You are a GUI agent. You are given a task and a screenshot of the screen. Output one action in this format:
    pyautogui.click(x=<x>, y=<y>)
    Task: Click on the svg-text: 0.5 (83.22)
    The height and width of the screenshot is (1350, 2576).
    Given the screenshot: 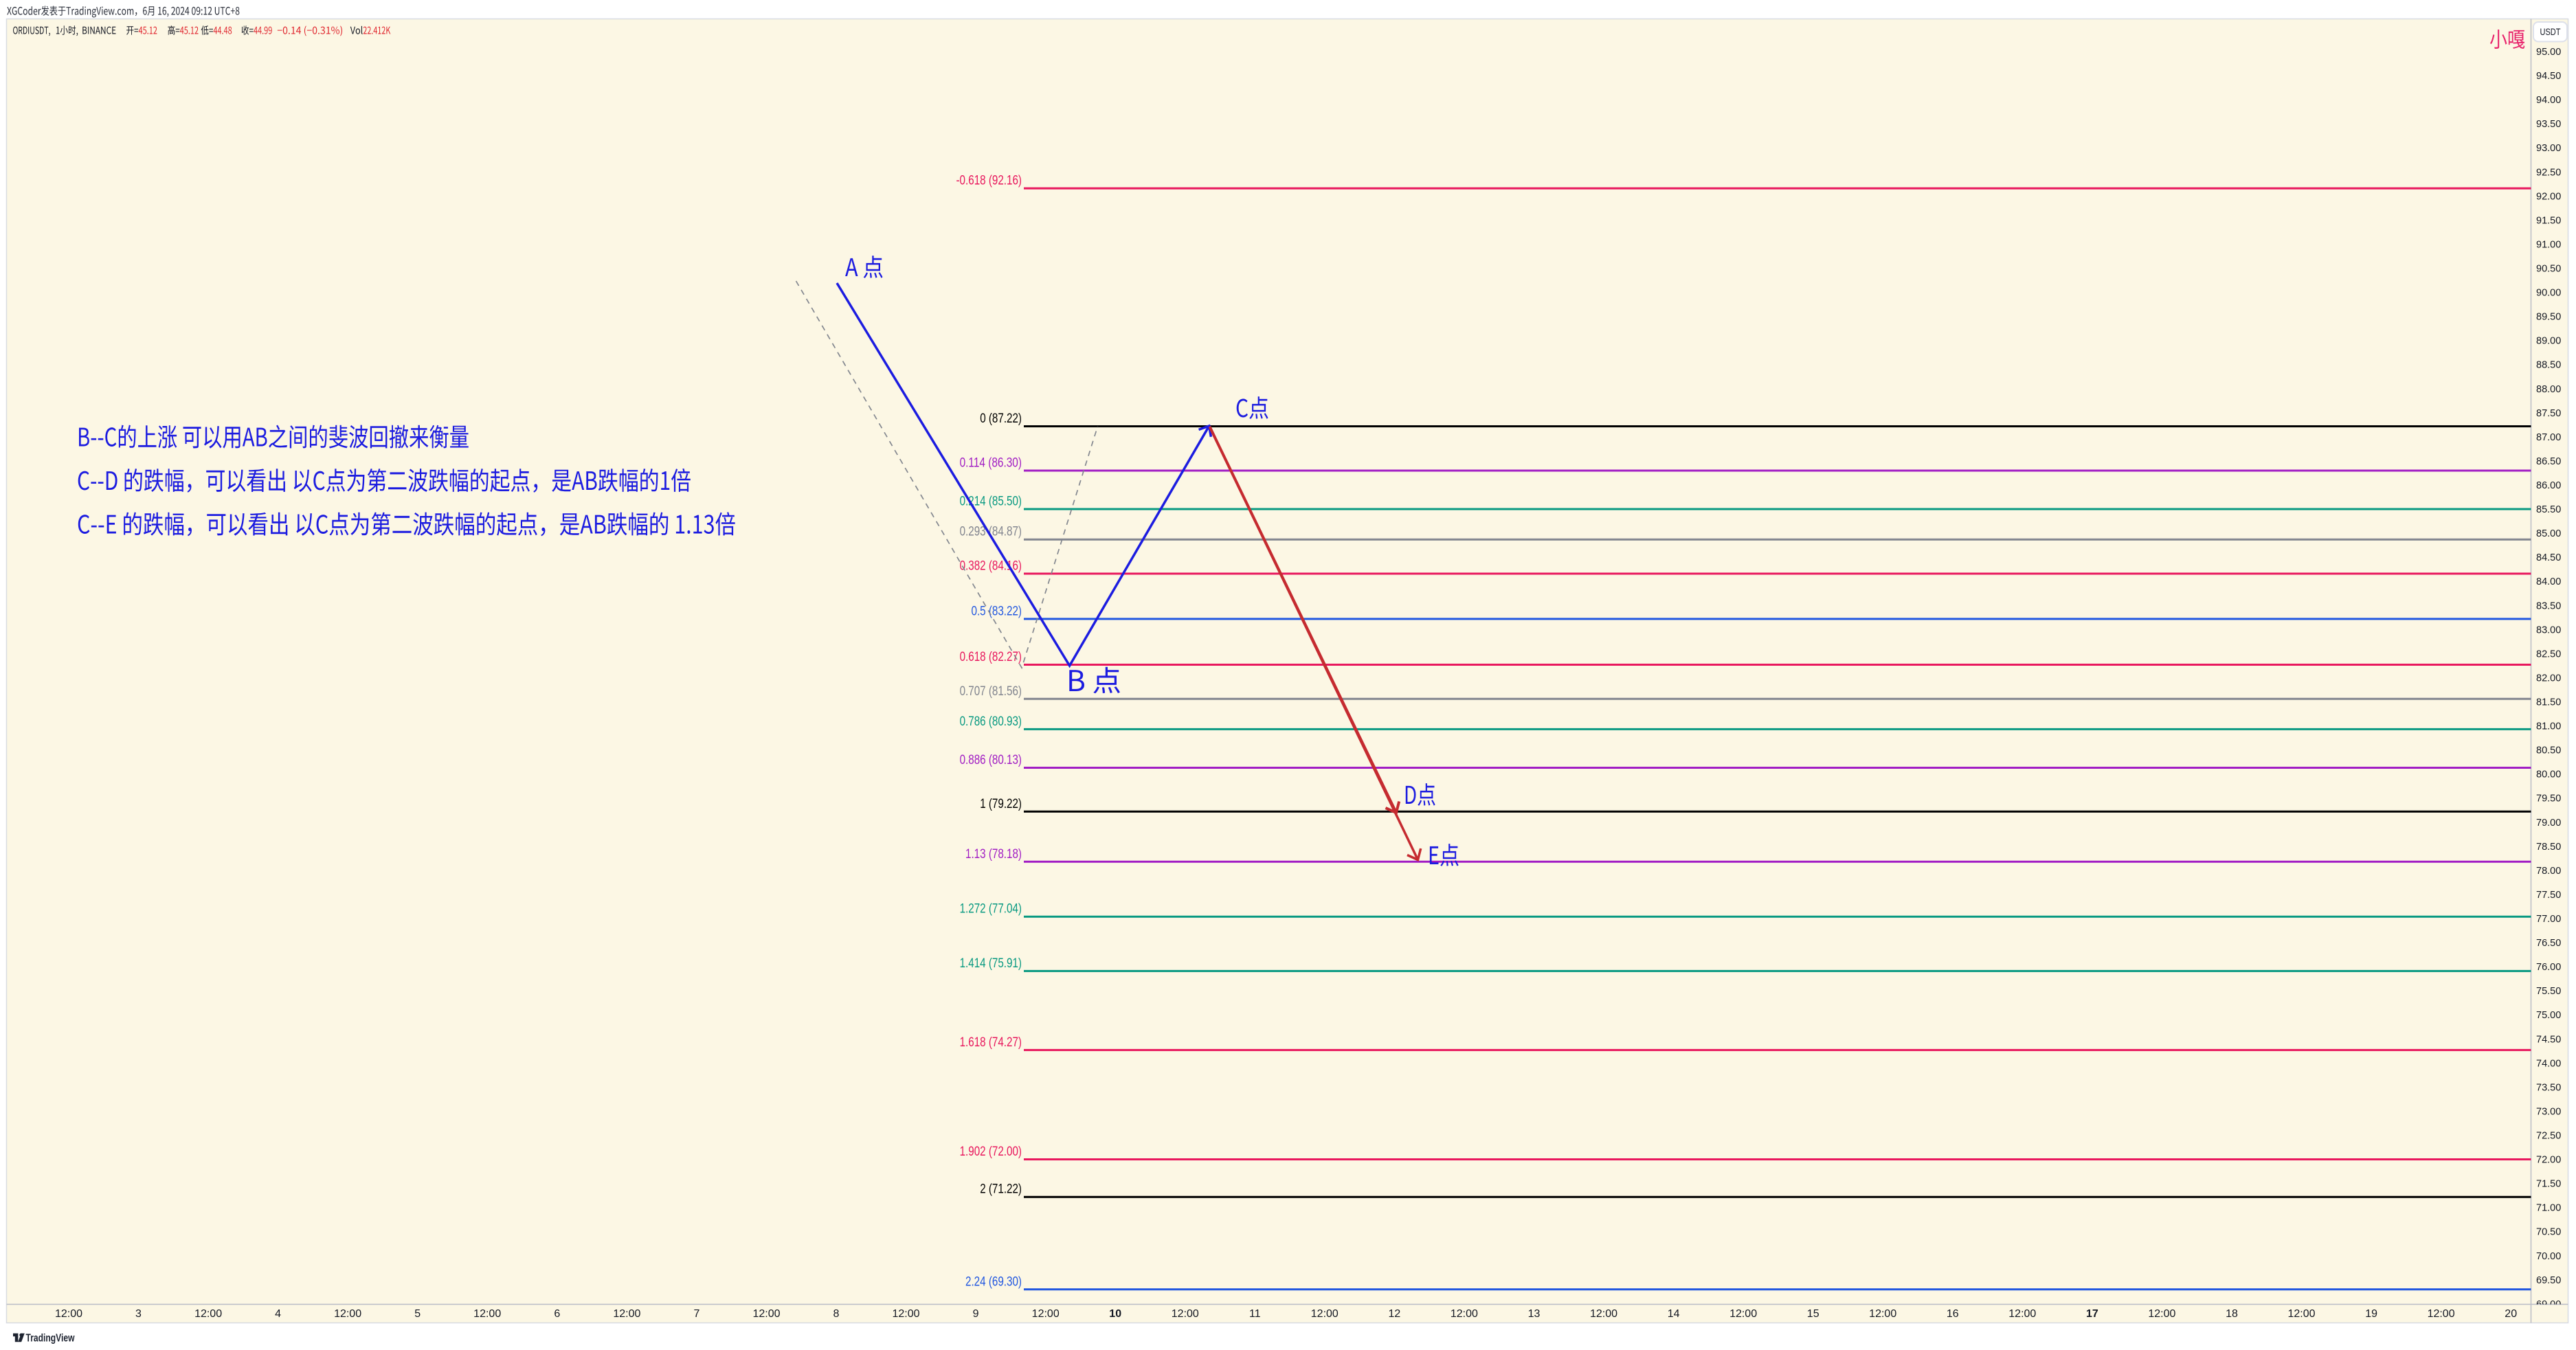 What is the action you would take?
    pyautogui.click(x=997, y=611)
    